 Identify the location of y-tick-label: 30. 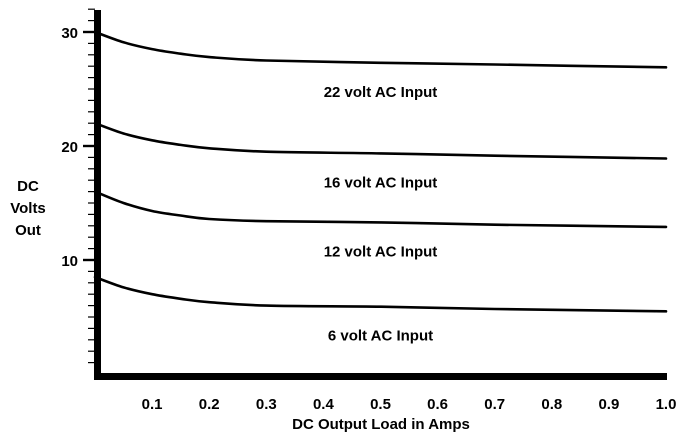
(69, 33).